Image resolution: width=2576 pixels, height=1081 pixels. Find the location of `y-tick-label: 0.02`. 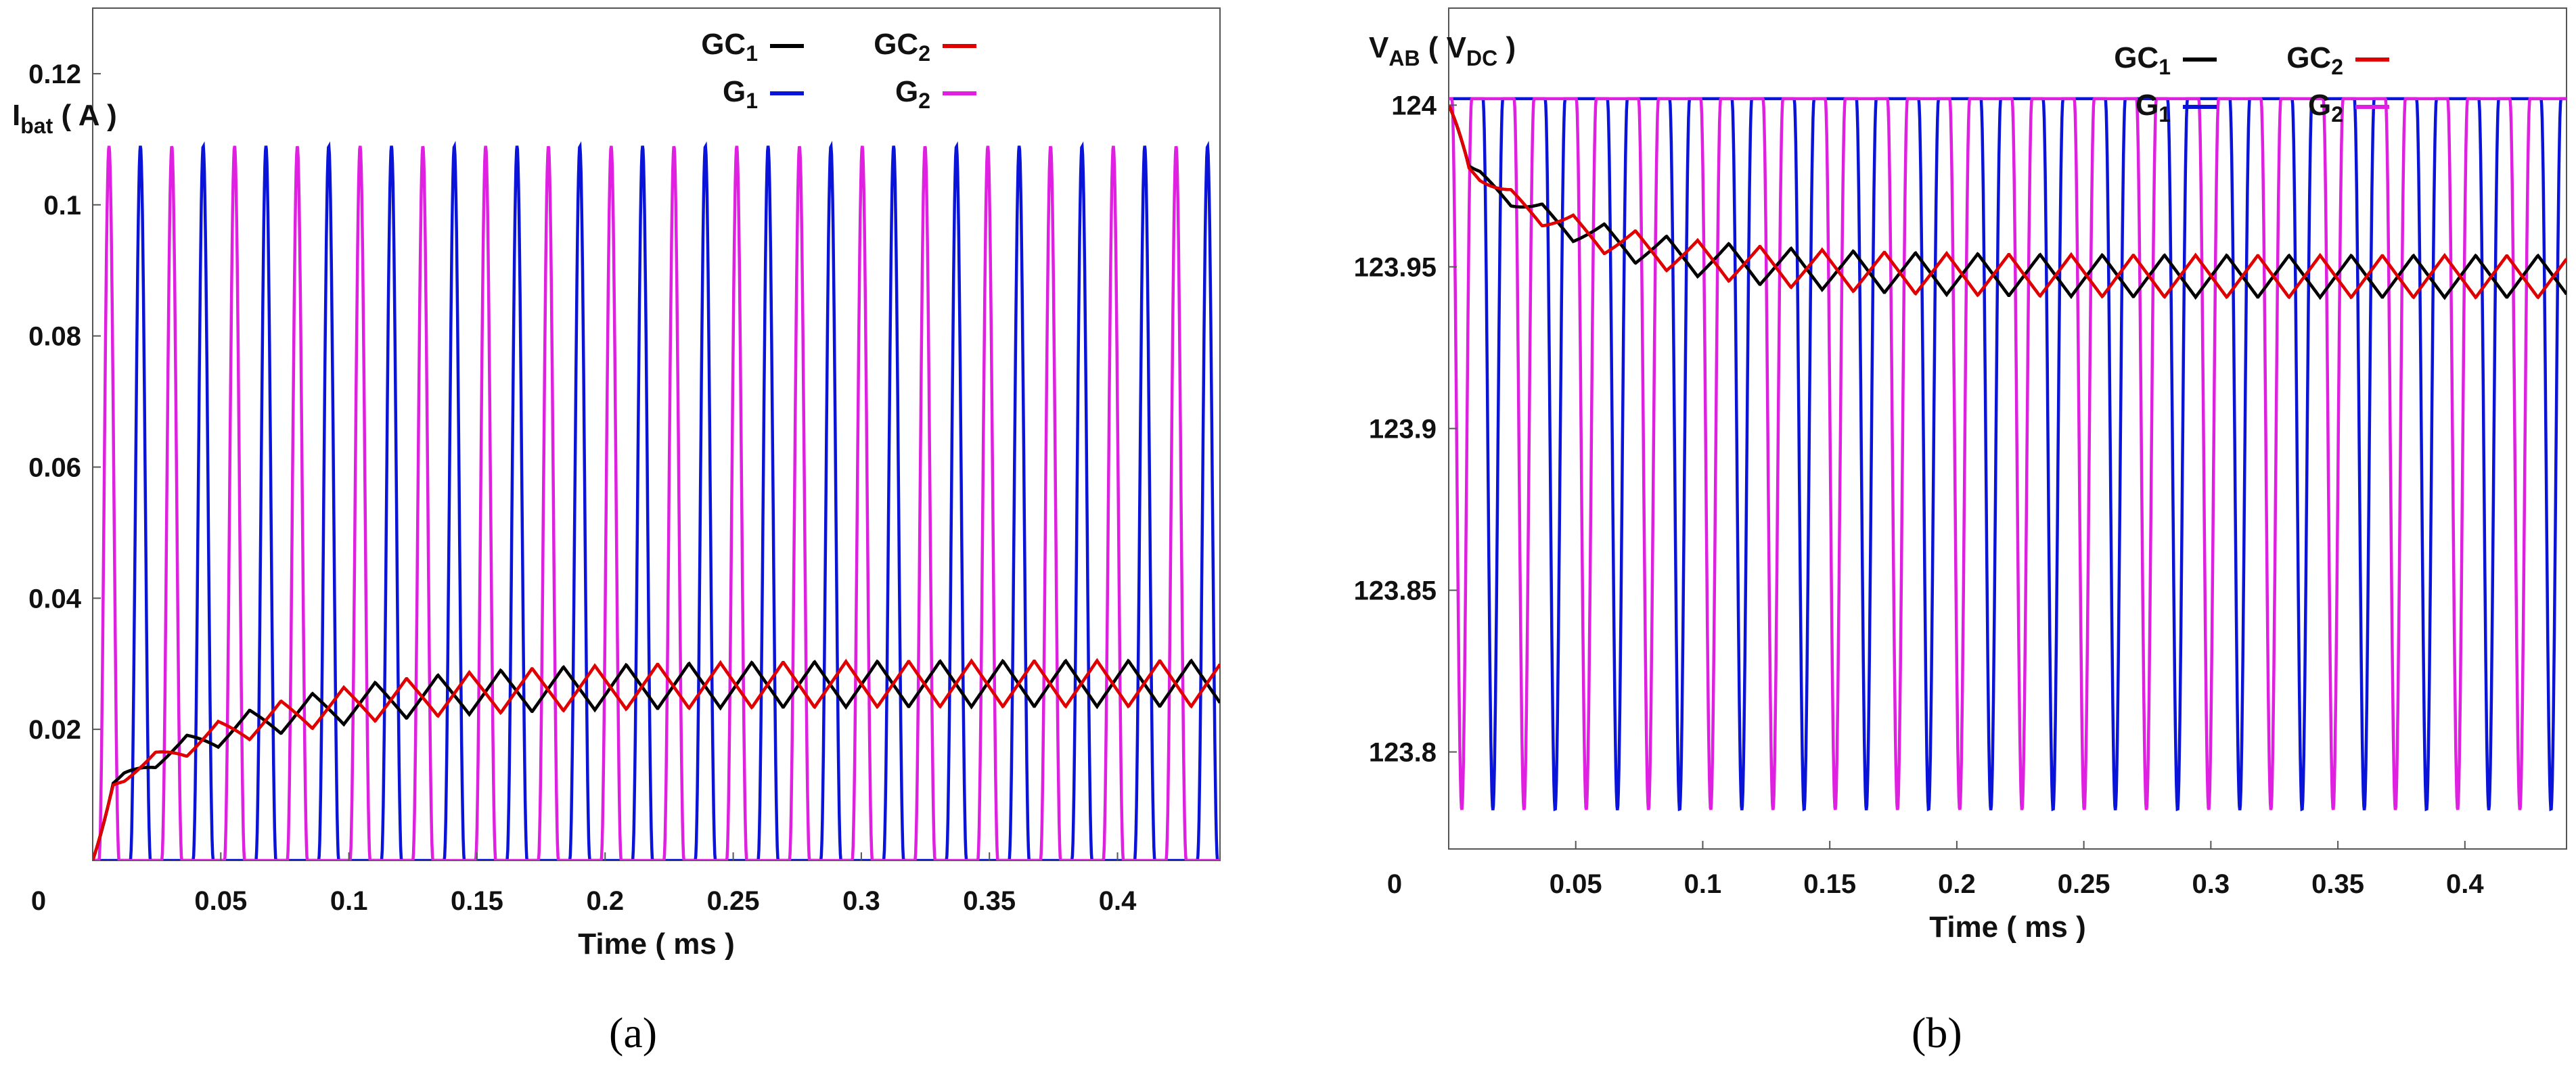

y-tick-label: 0.02 is located at coordinates (54, 730).